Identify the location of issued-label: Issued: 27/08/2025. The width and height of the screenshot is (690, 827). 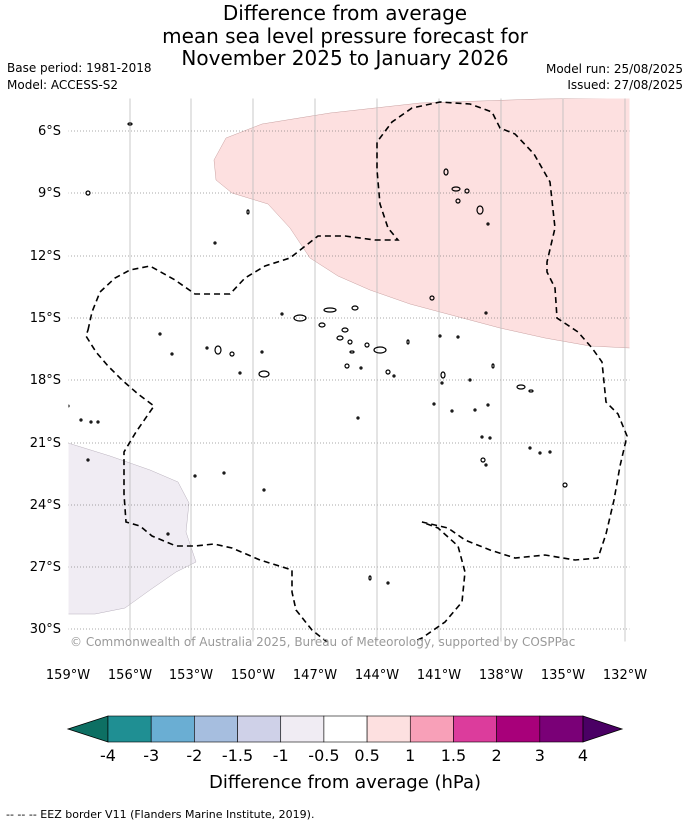
(625, 85).